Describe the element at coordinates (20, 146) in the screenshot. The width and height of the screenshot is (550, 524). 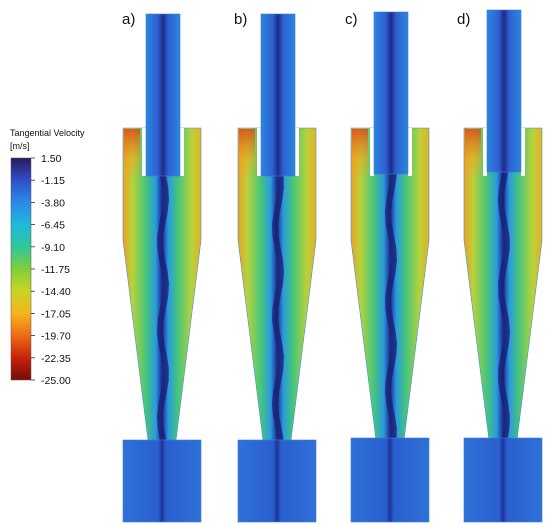
I see `legend-unit: [m/s]` at that location.